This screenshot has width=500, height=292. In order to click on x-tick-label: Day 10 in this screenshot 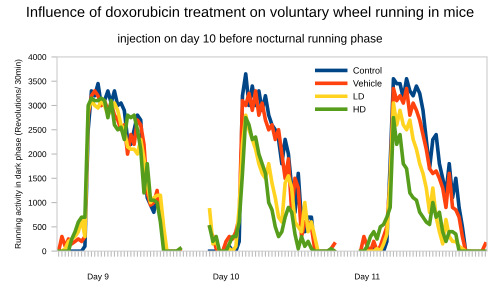, I will do `click(226, 278)`.